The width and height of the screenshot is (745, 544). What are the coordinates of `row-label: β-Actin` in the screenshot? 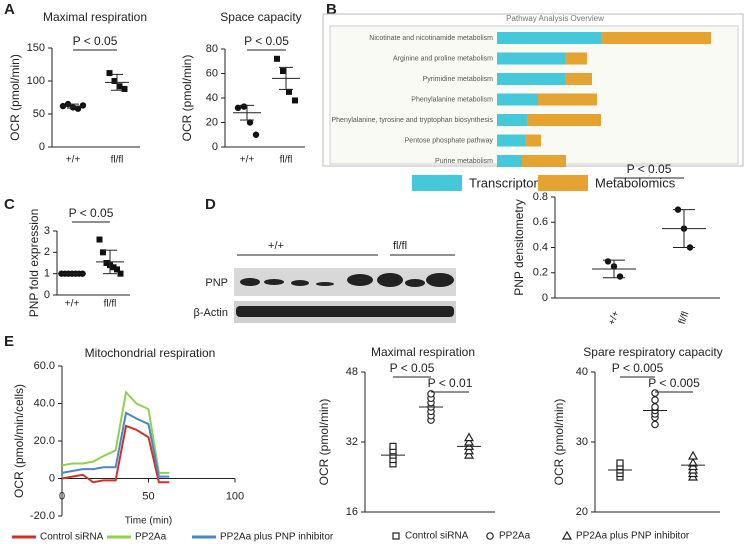 It's located at (211, 313).